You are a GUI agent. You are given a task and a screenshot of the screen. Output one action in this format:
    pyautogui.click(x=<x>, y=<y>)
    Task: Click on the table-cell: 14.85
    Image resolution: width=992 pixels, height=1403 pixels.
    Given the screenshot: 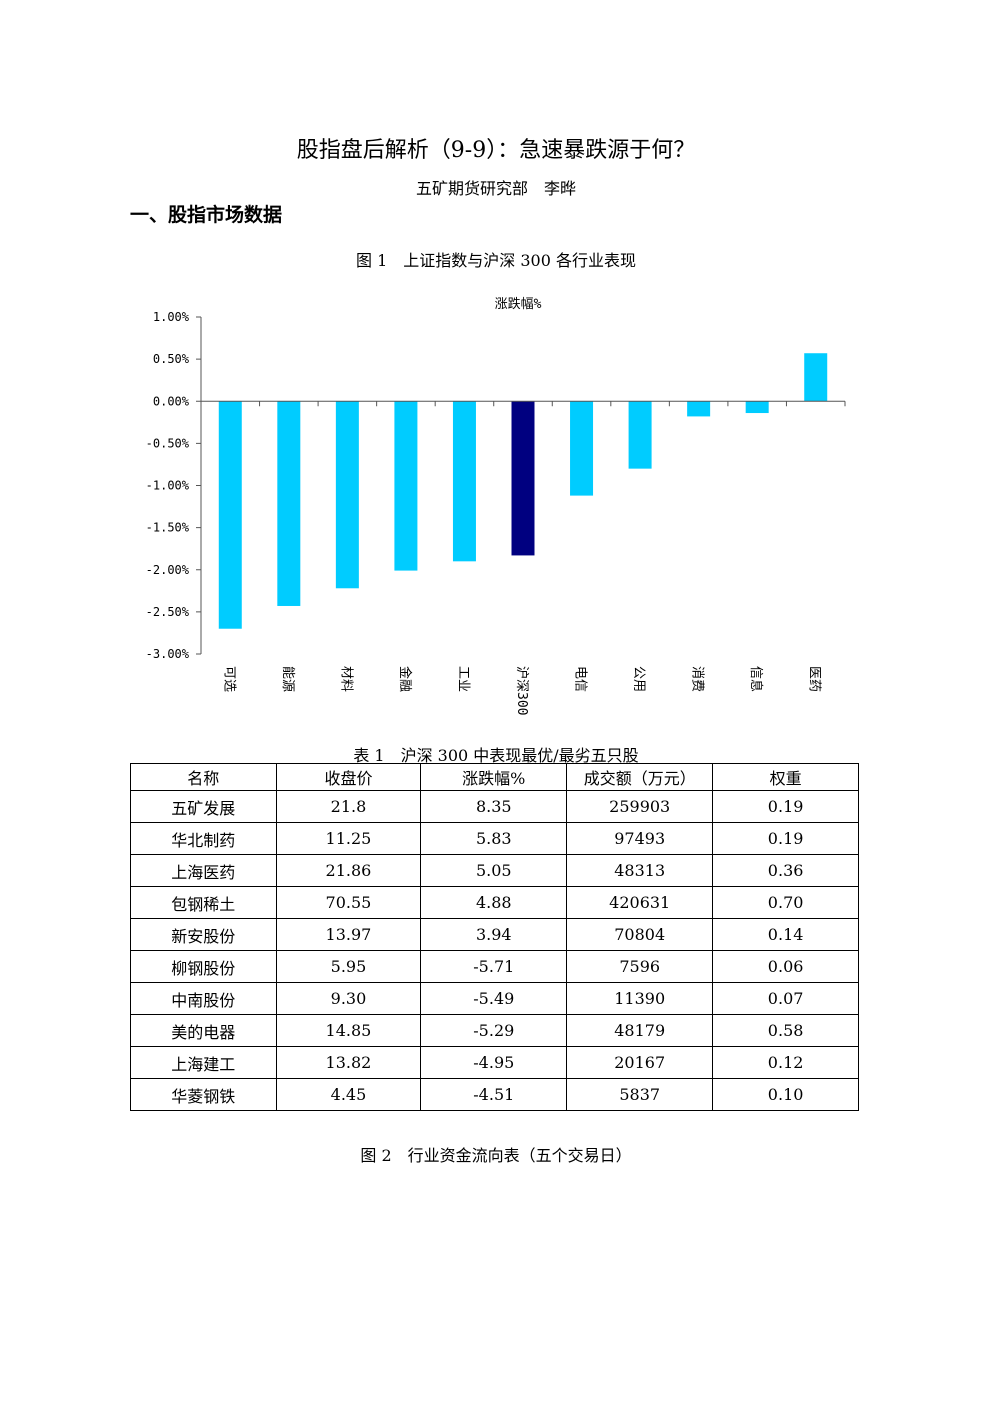 What is the action you would take?
    pyautogui.click(x=348, y=1030)
    